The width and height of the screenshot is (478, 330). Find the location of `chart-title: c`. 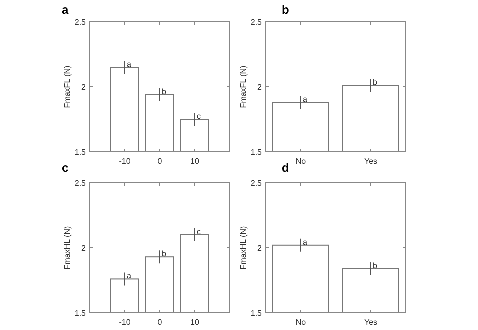

chart-title: c is located at coordinates (65, 168).